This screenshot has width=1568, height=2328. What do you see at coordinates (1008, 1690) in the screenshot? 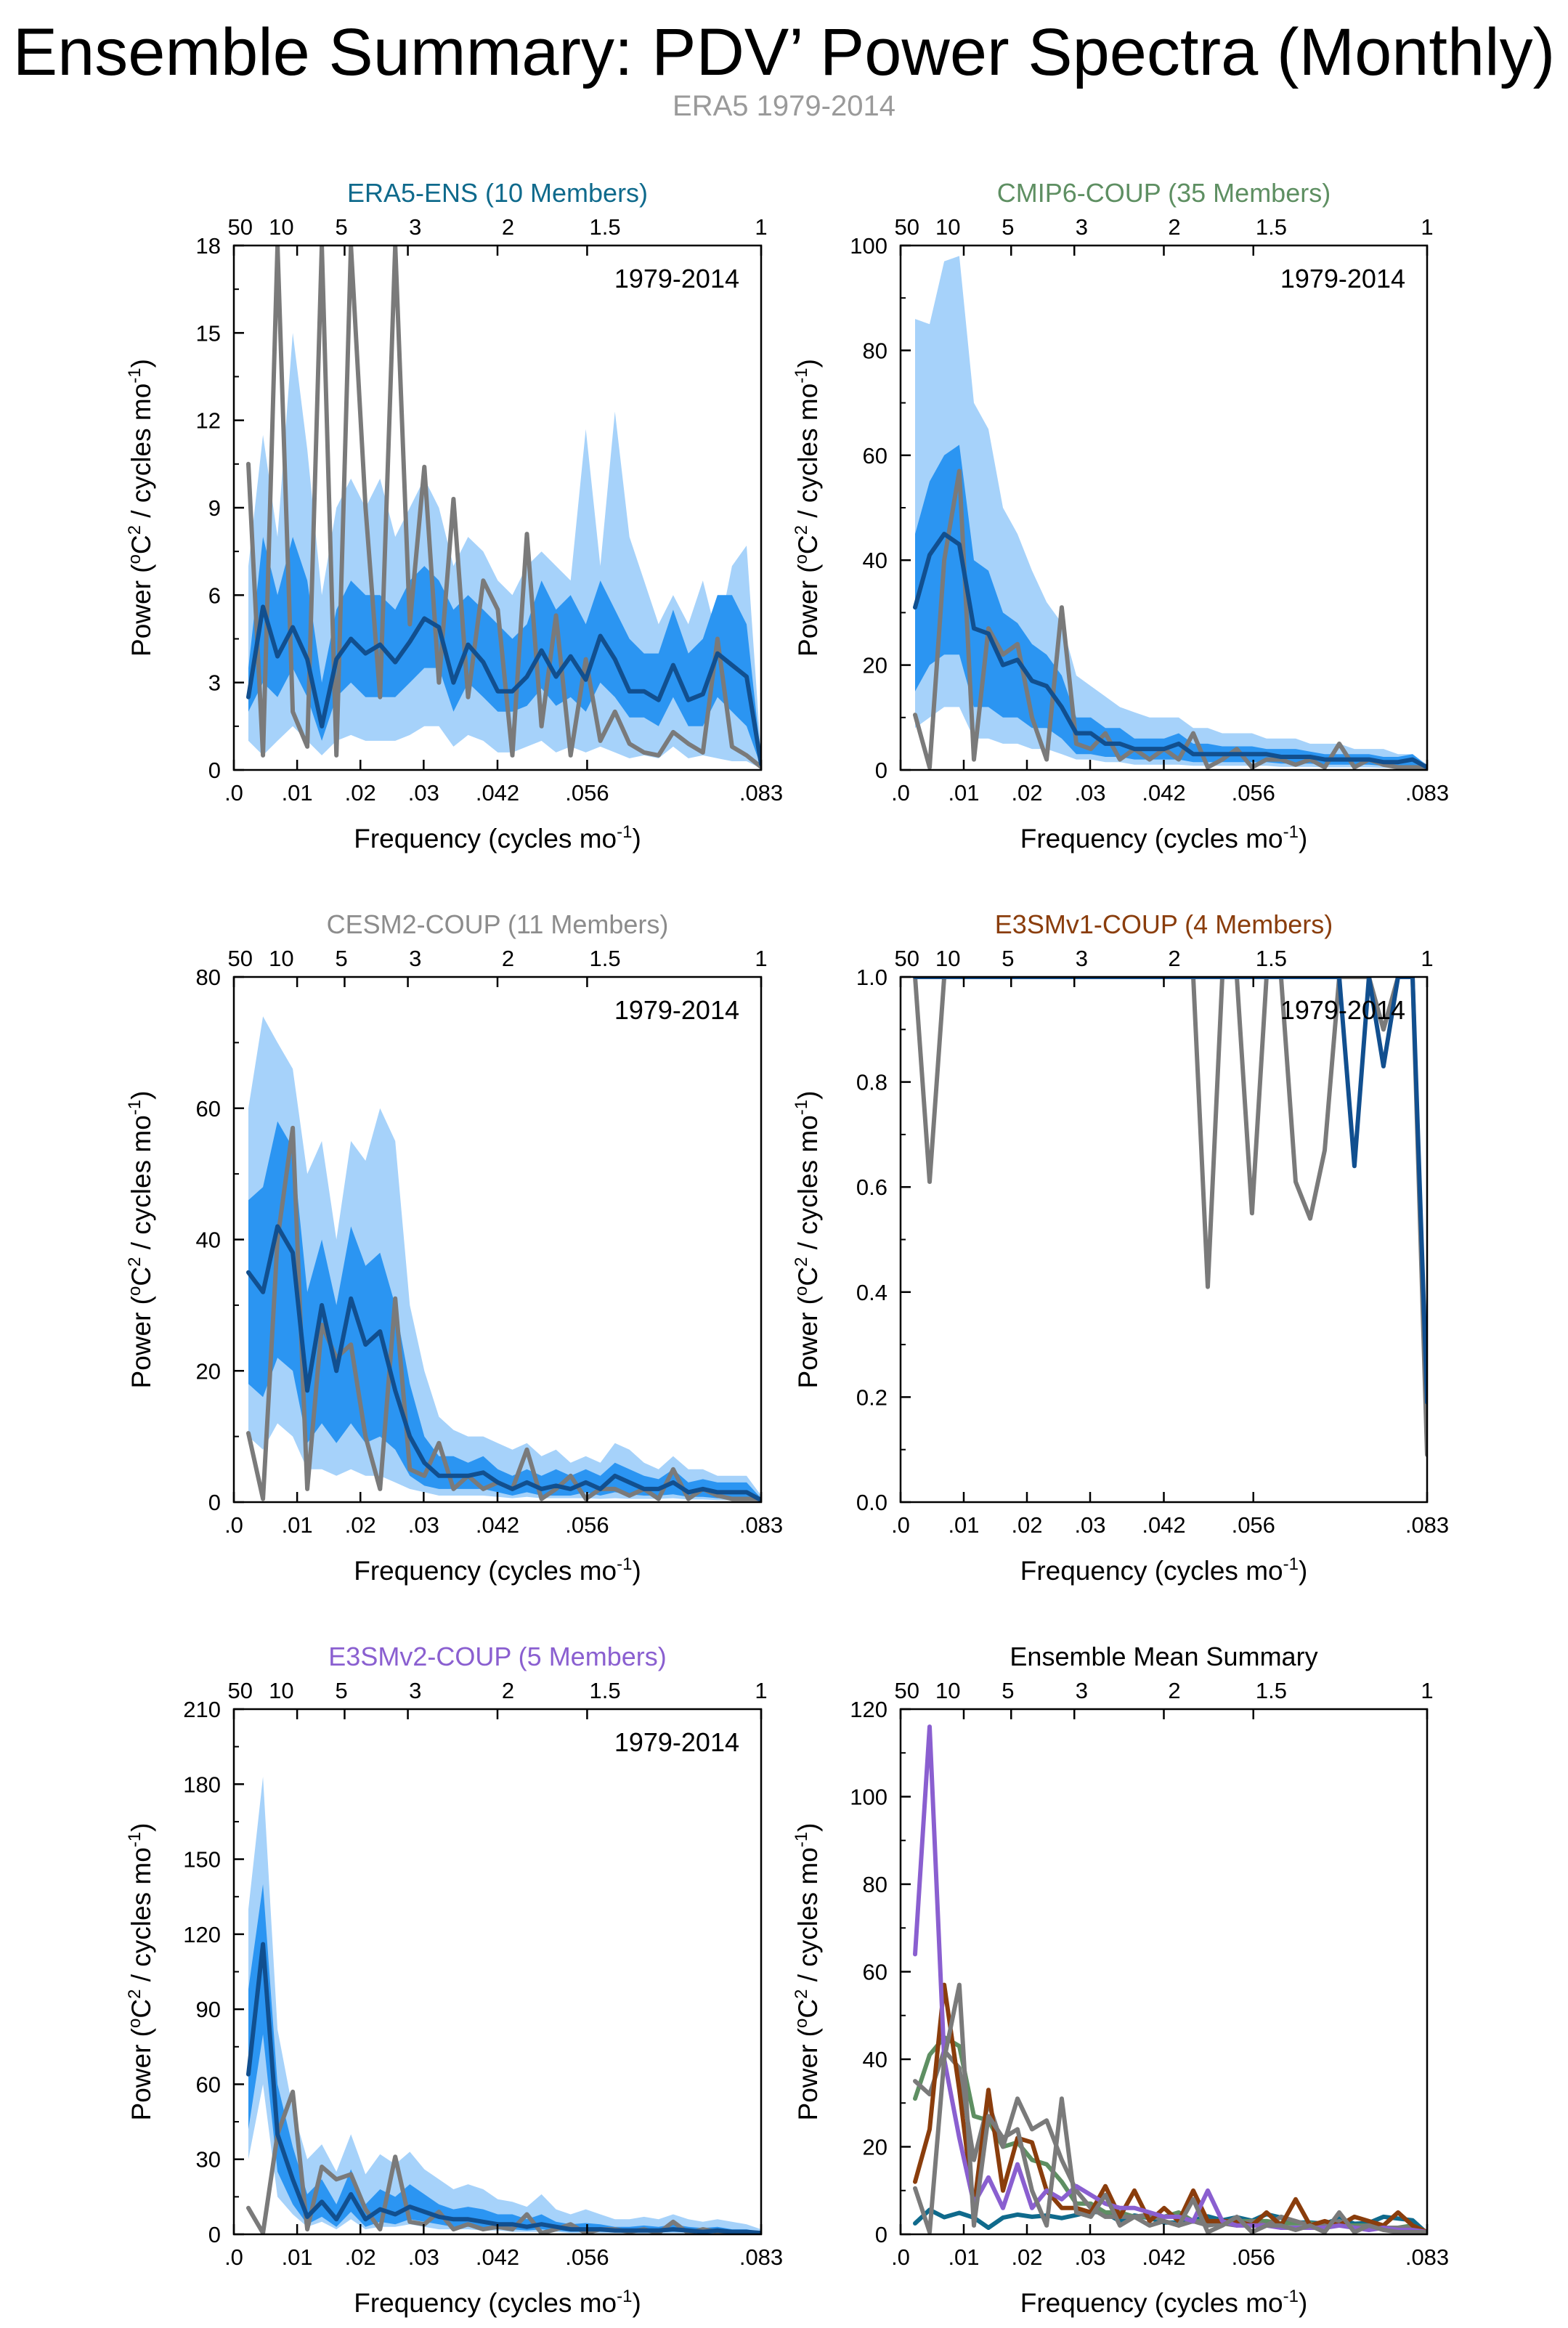
I see `top-tick-label: 5` at bounding box center [1008, 1690].